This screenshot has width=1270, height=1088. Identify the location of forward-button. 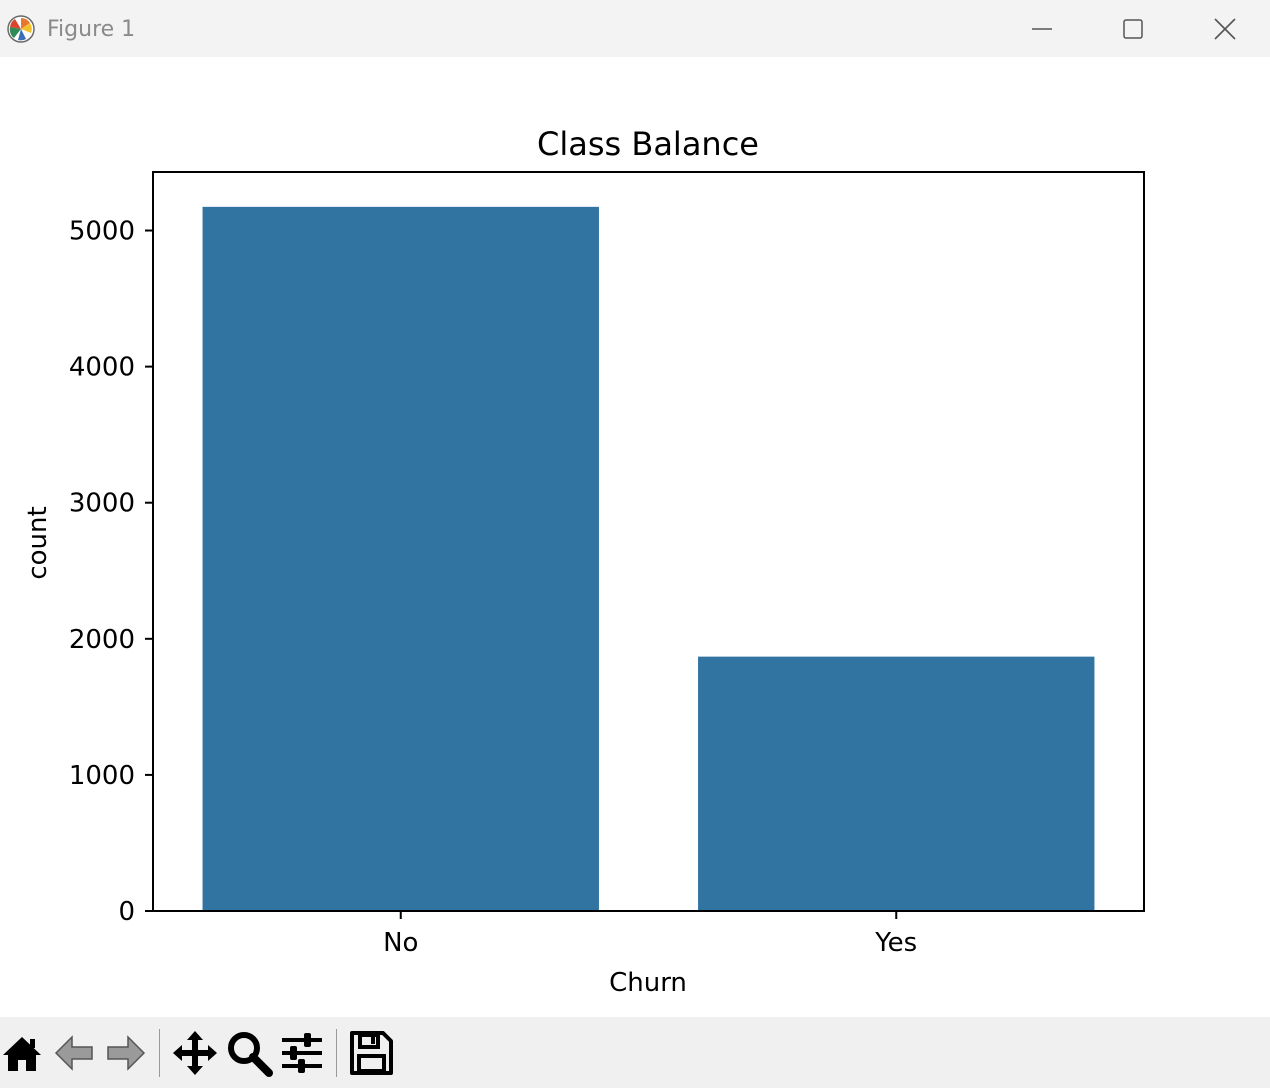
(126, 1053).